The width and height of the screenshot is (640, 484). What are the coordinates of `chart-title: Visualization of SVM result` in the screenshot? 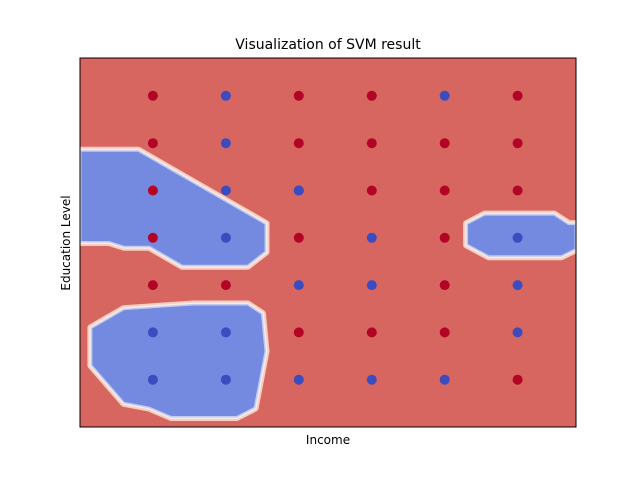 It's located at (328, 45).